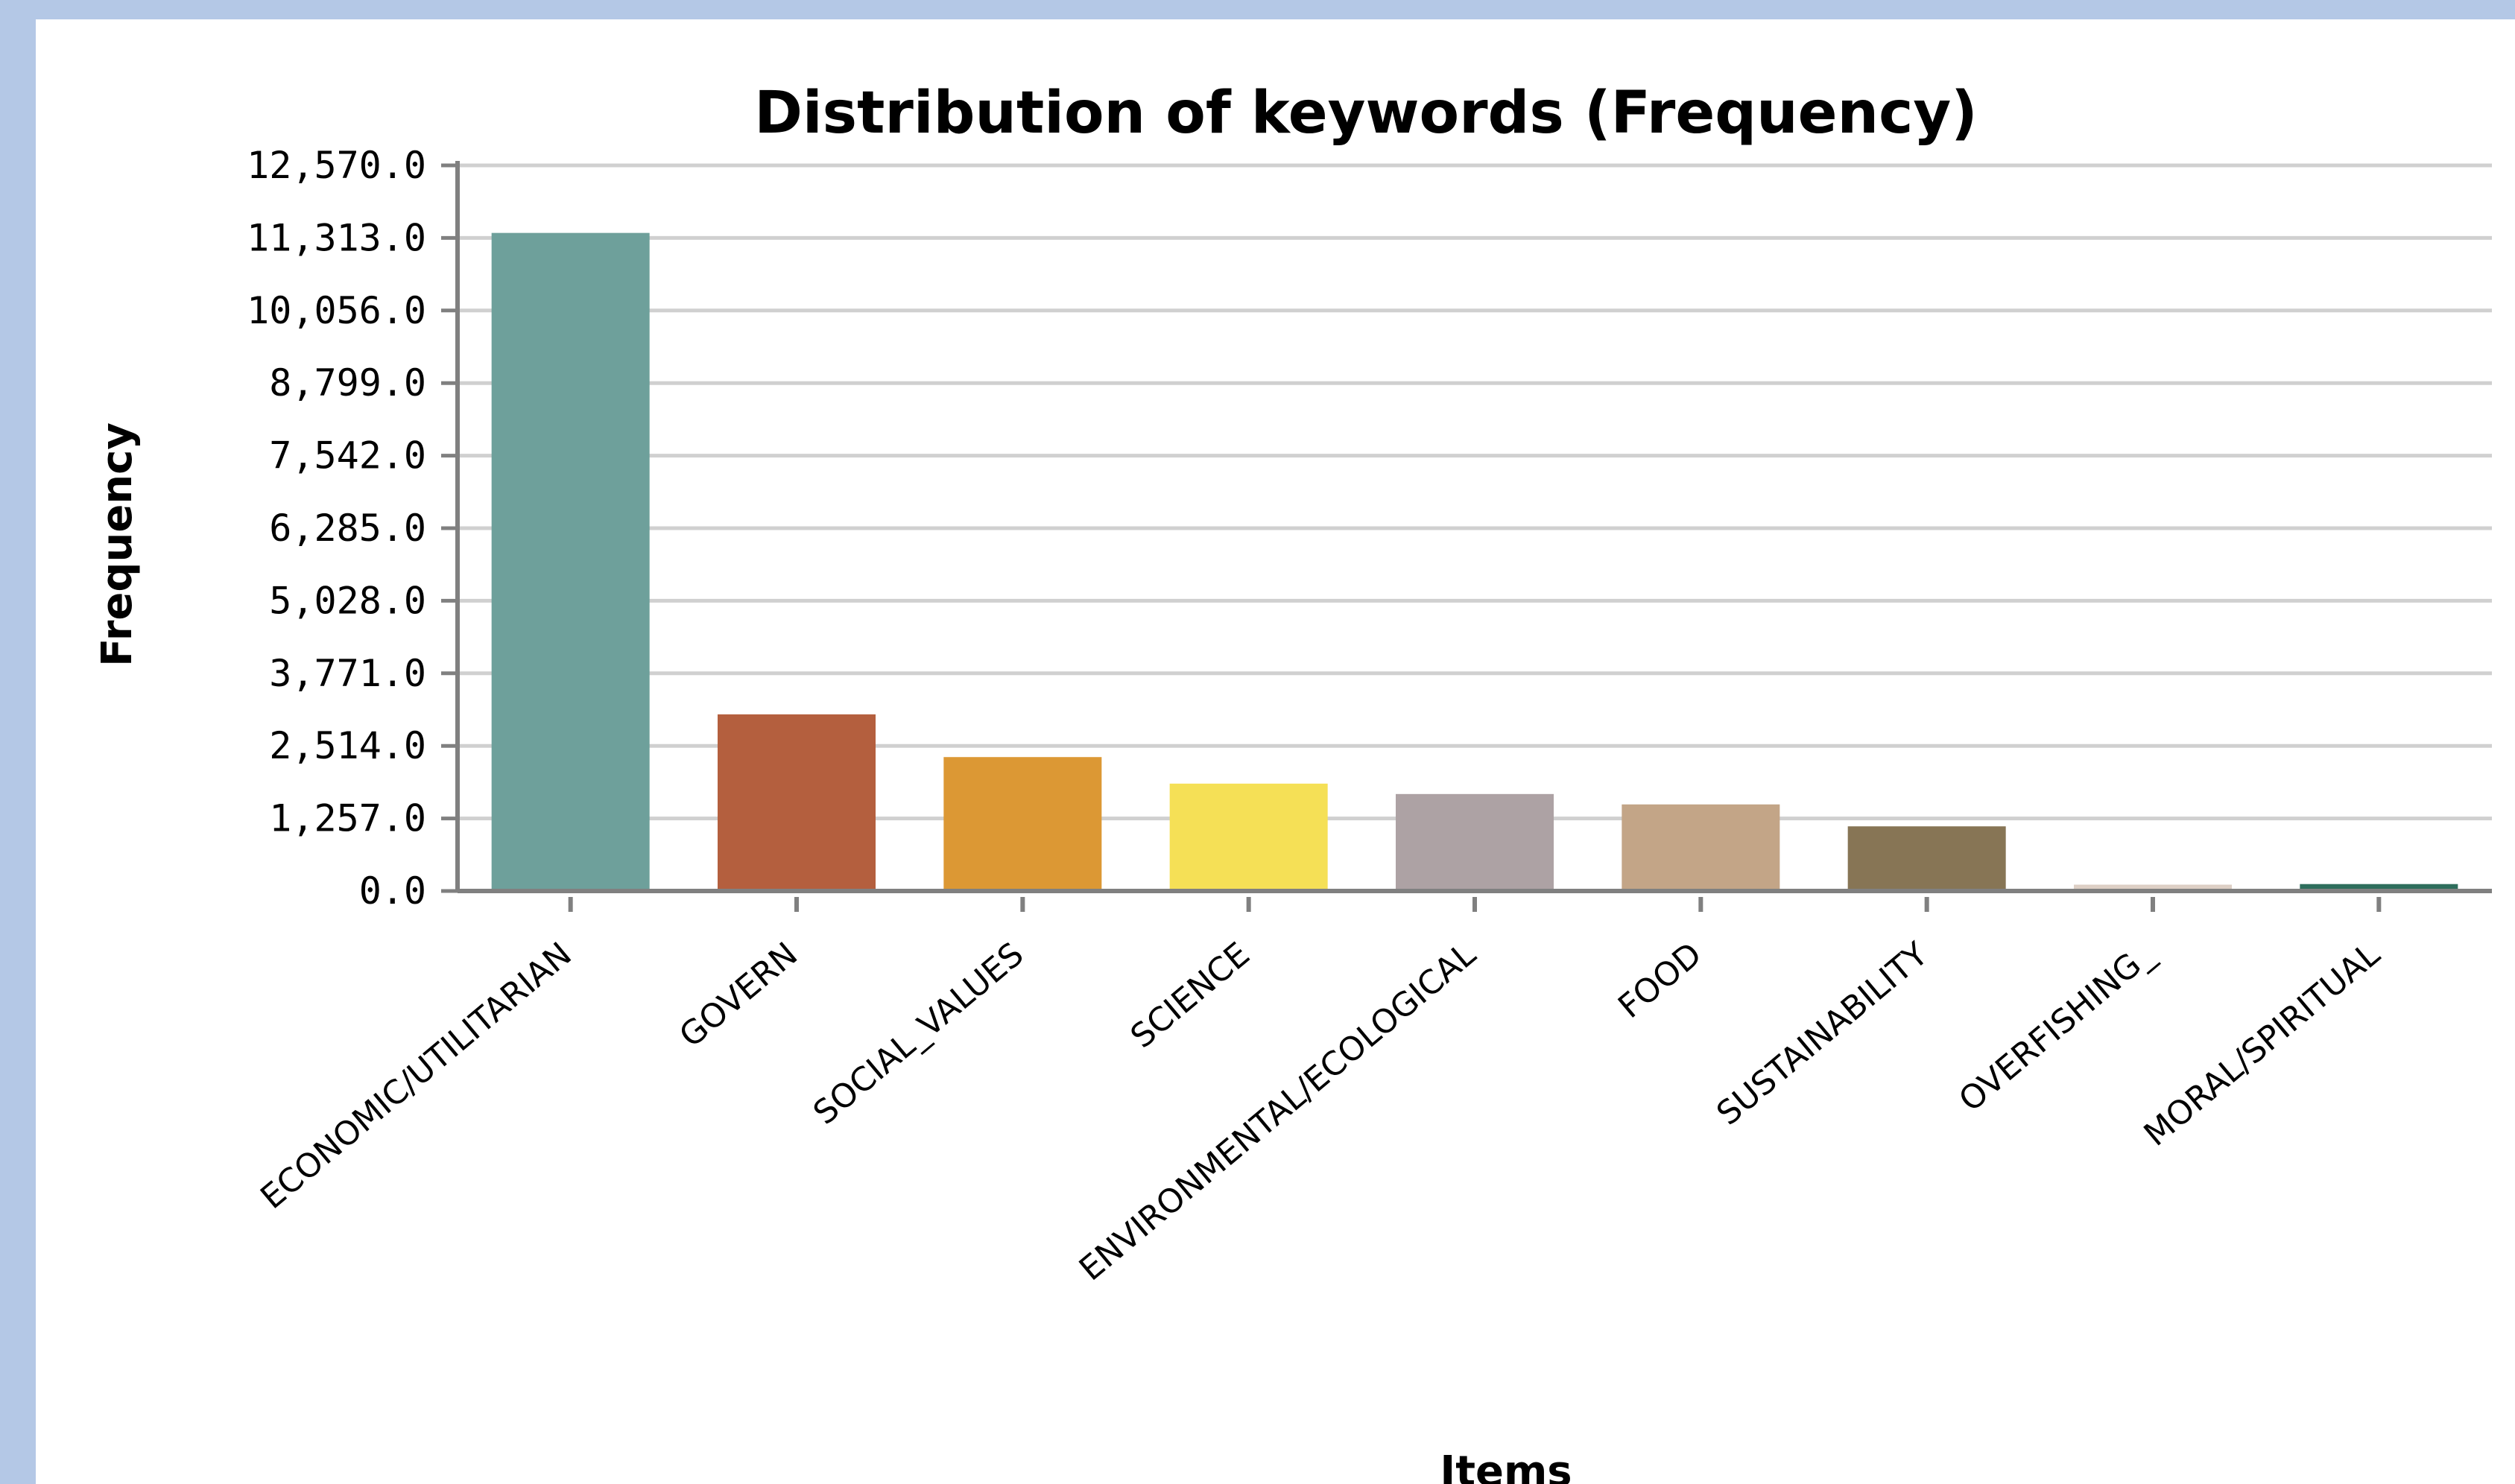  Describe the element at coordinates (347, 673) in the screenshot. I see `y-tick-label: 3,771.0` at that location.